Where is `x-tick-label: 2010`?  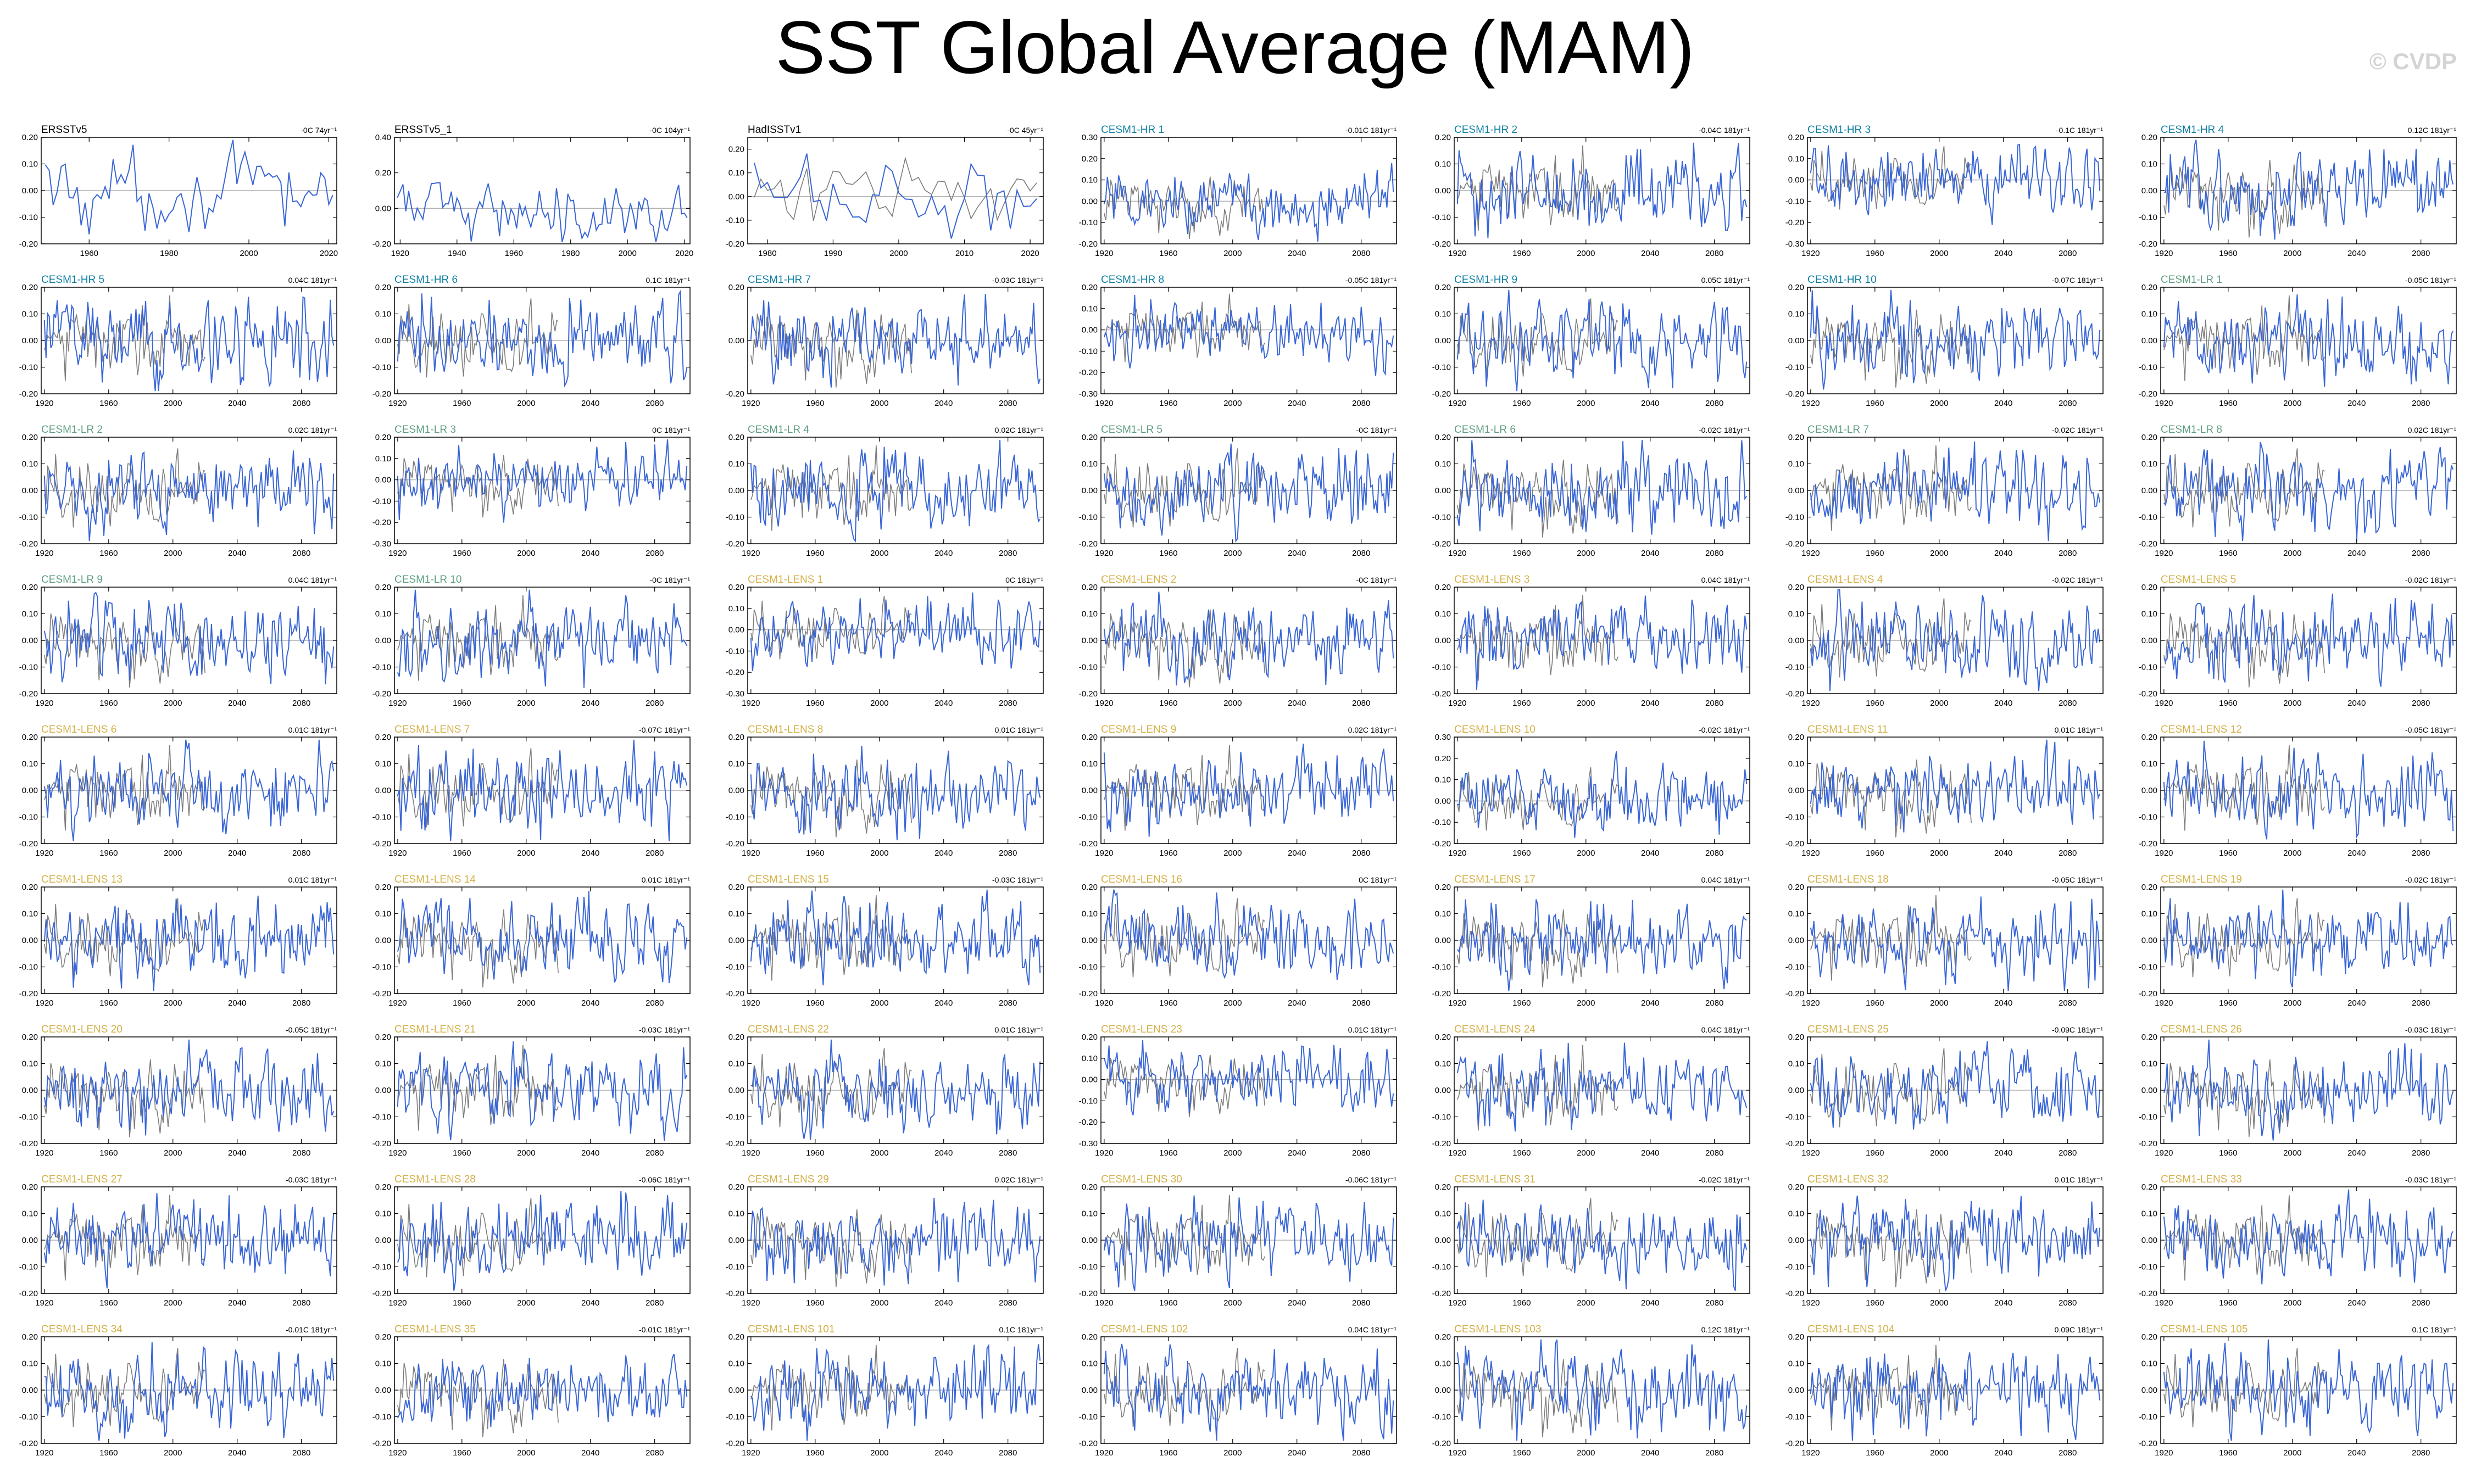
x-tick-label: 2010 is located at coordinates (964, 253).